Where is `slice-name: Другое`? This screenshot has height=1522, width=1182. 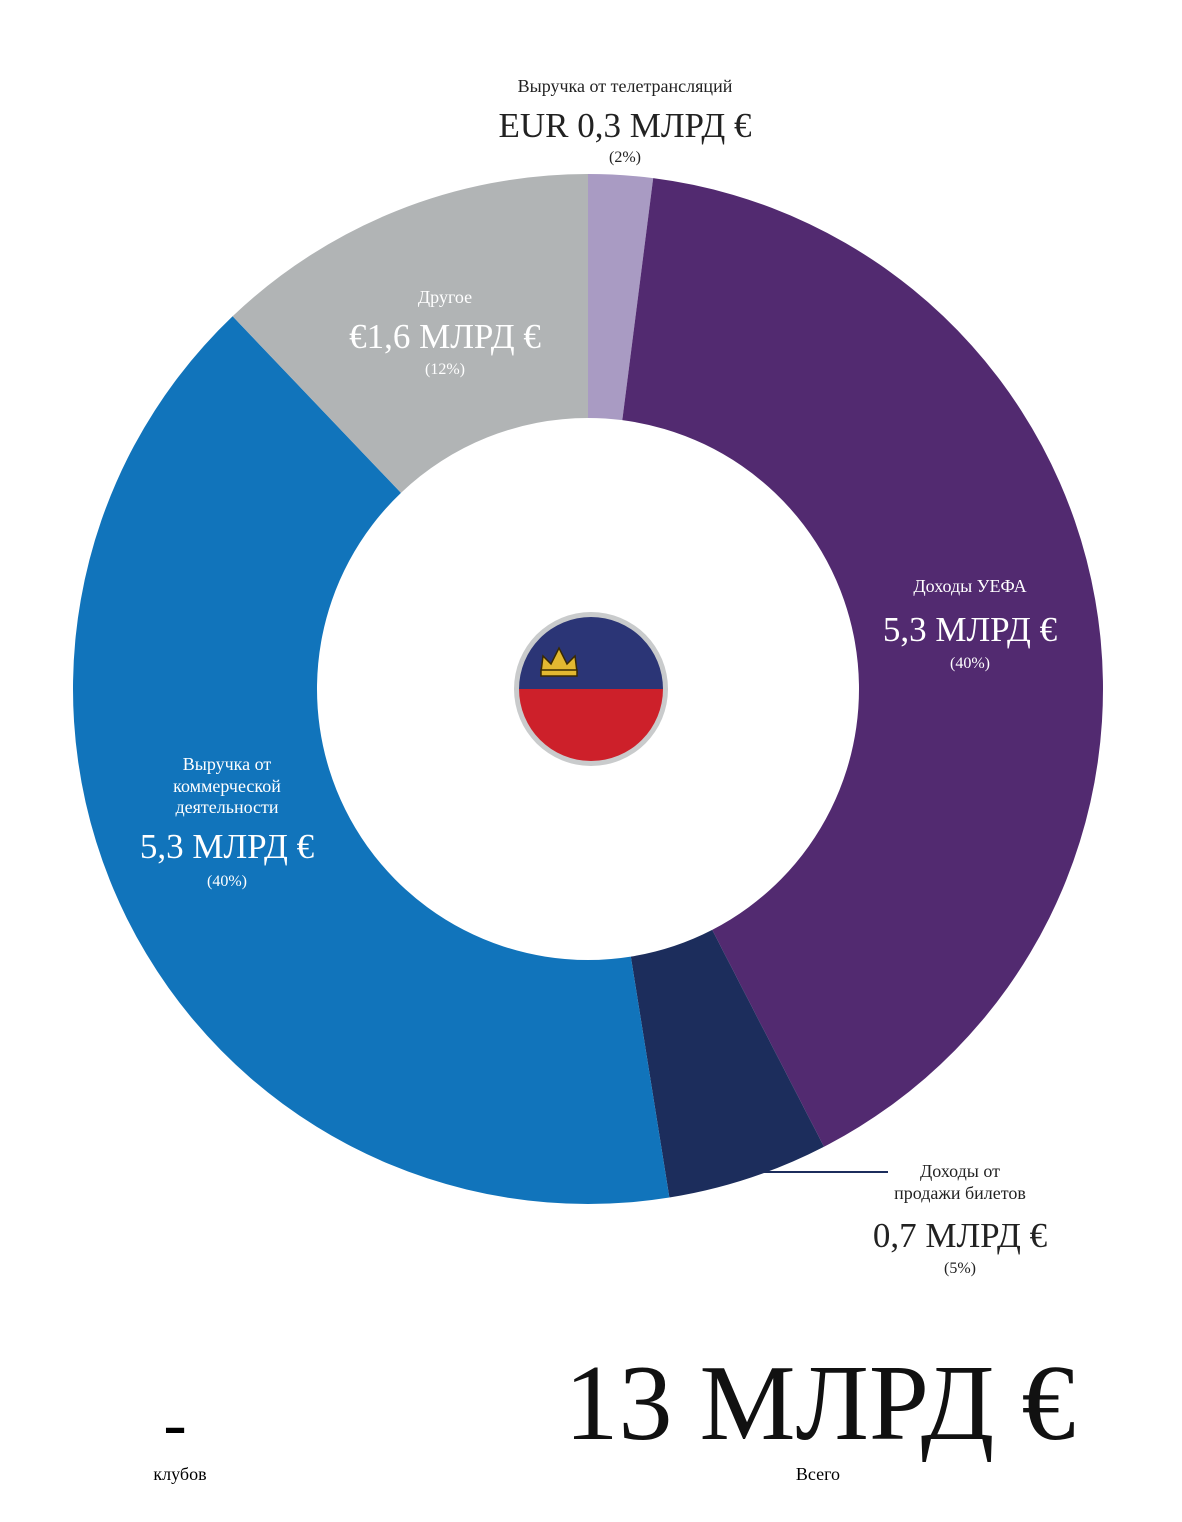
slice-name: Другое is located at coordinates (445, 297).